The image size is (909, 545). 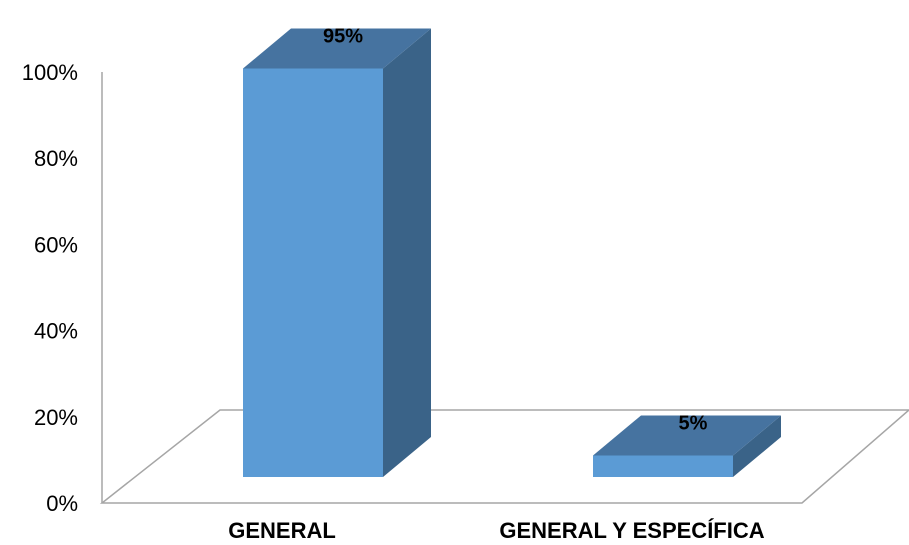 I want to click on y-tick-label: 40%, so click(x=56, y=331).